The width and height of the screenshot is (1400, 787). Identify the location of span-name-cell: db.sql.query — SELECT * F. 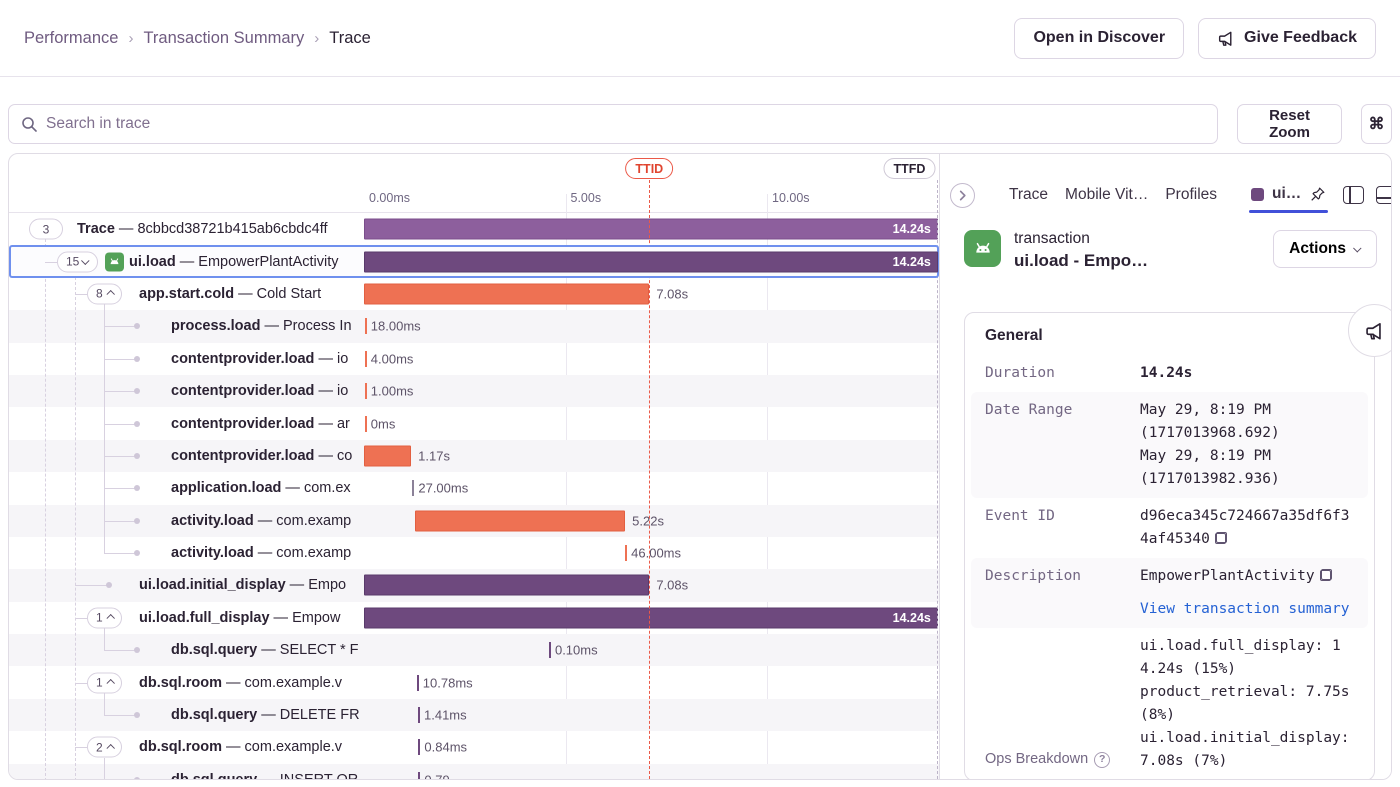
(186, 650).